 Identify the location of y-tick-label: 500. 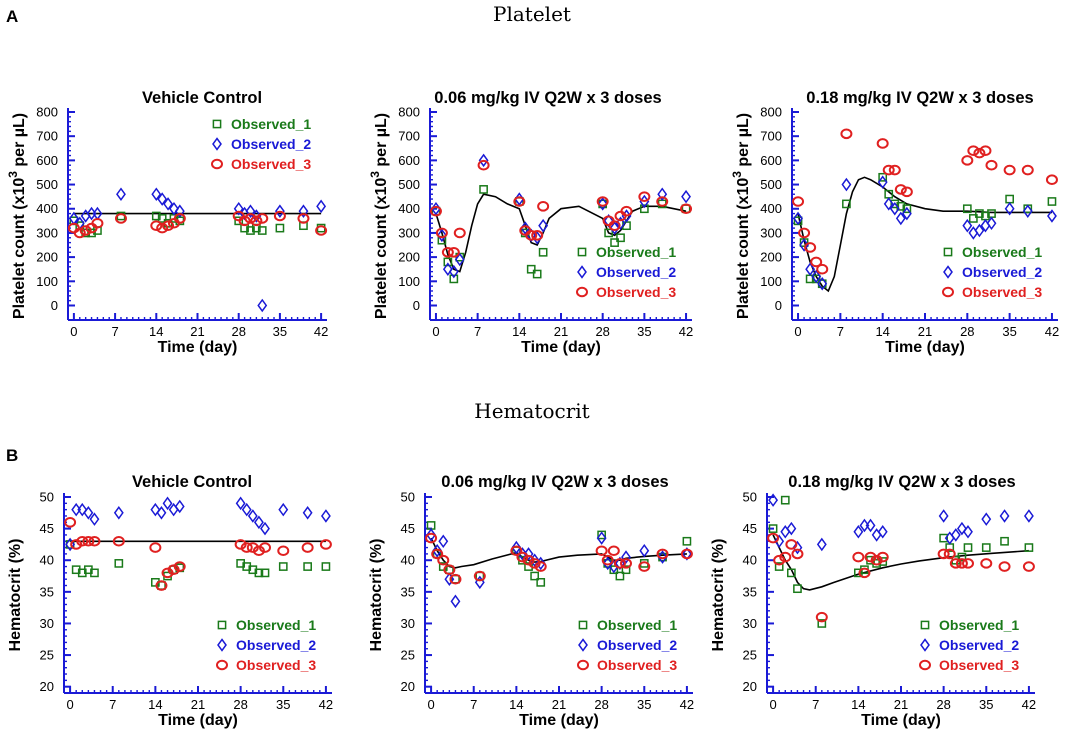
(771, 184).